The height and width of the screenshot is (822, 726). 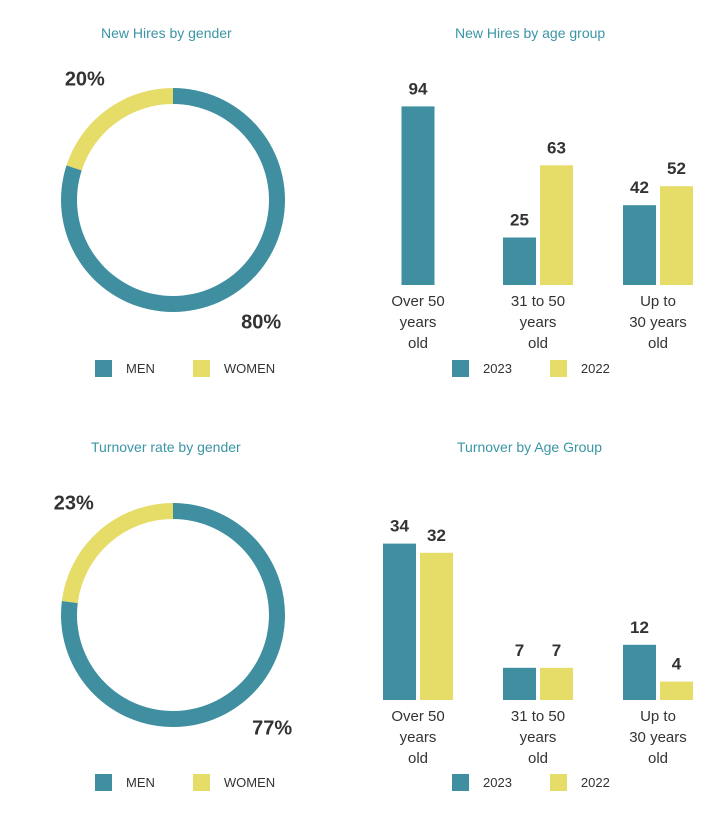 What do you see at coordinates (74, 503) in the screenshot?
I see `slice-label-women: 23%` at bounding box center [74, 503].